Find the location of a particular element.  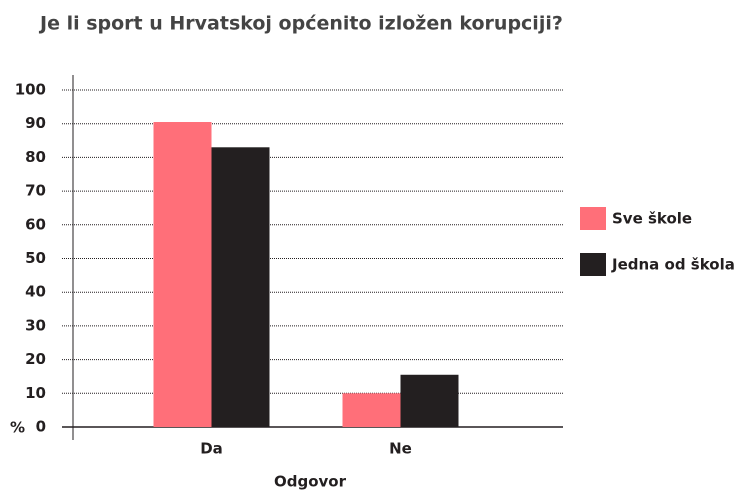

y-tick-label: 10 is located at coordinates (35, 393).